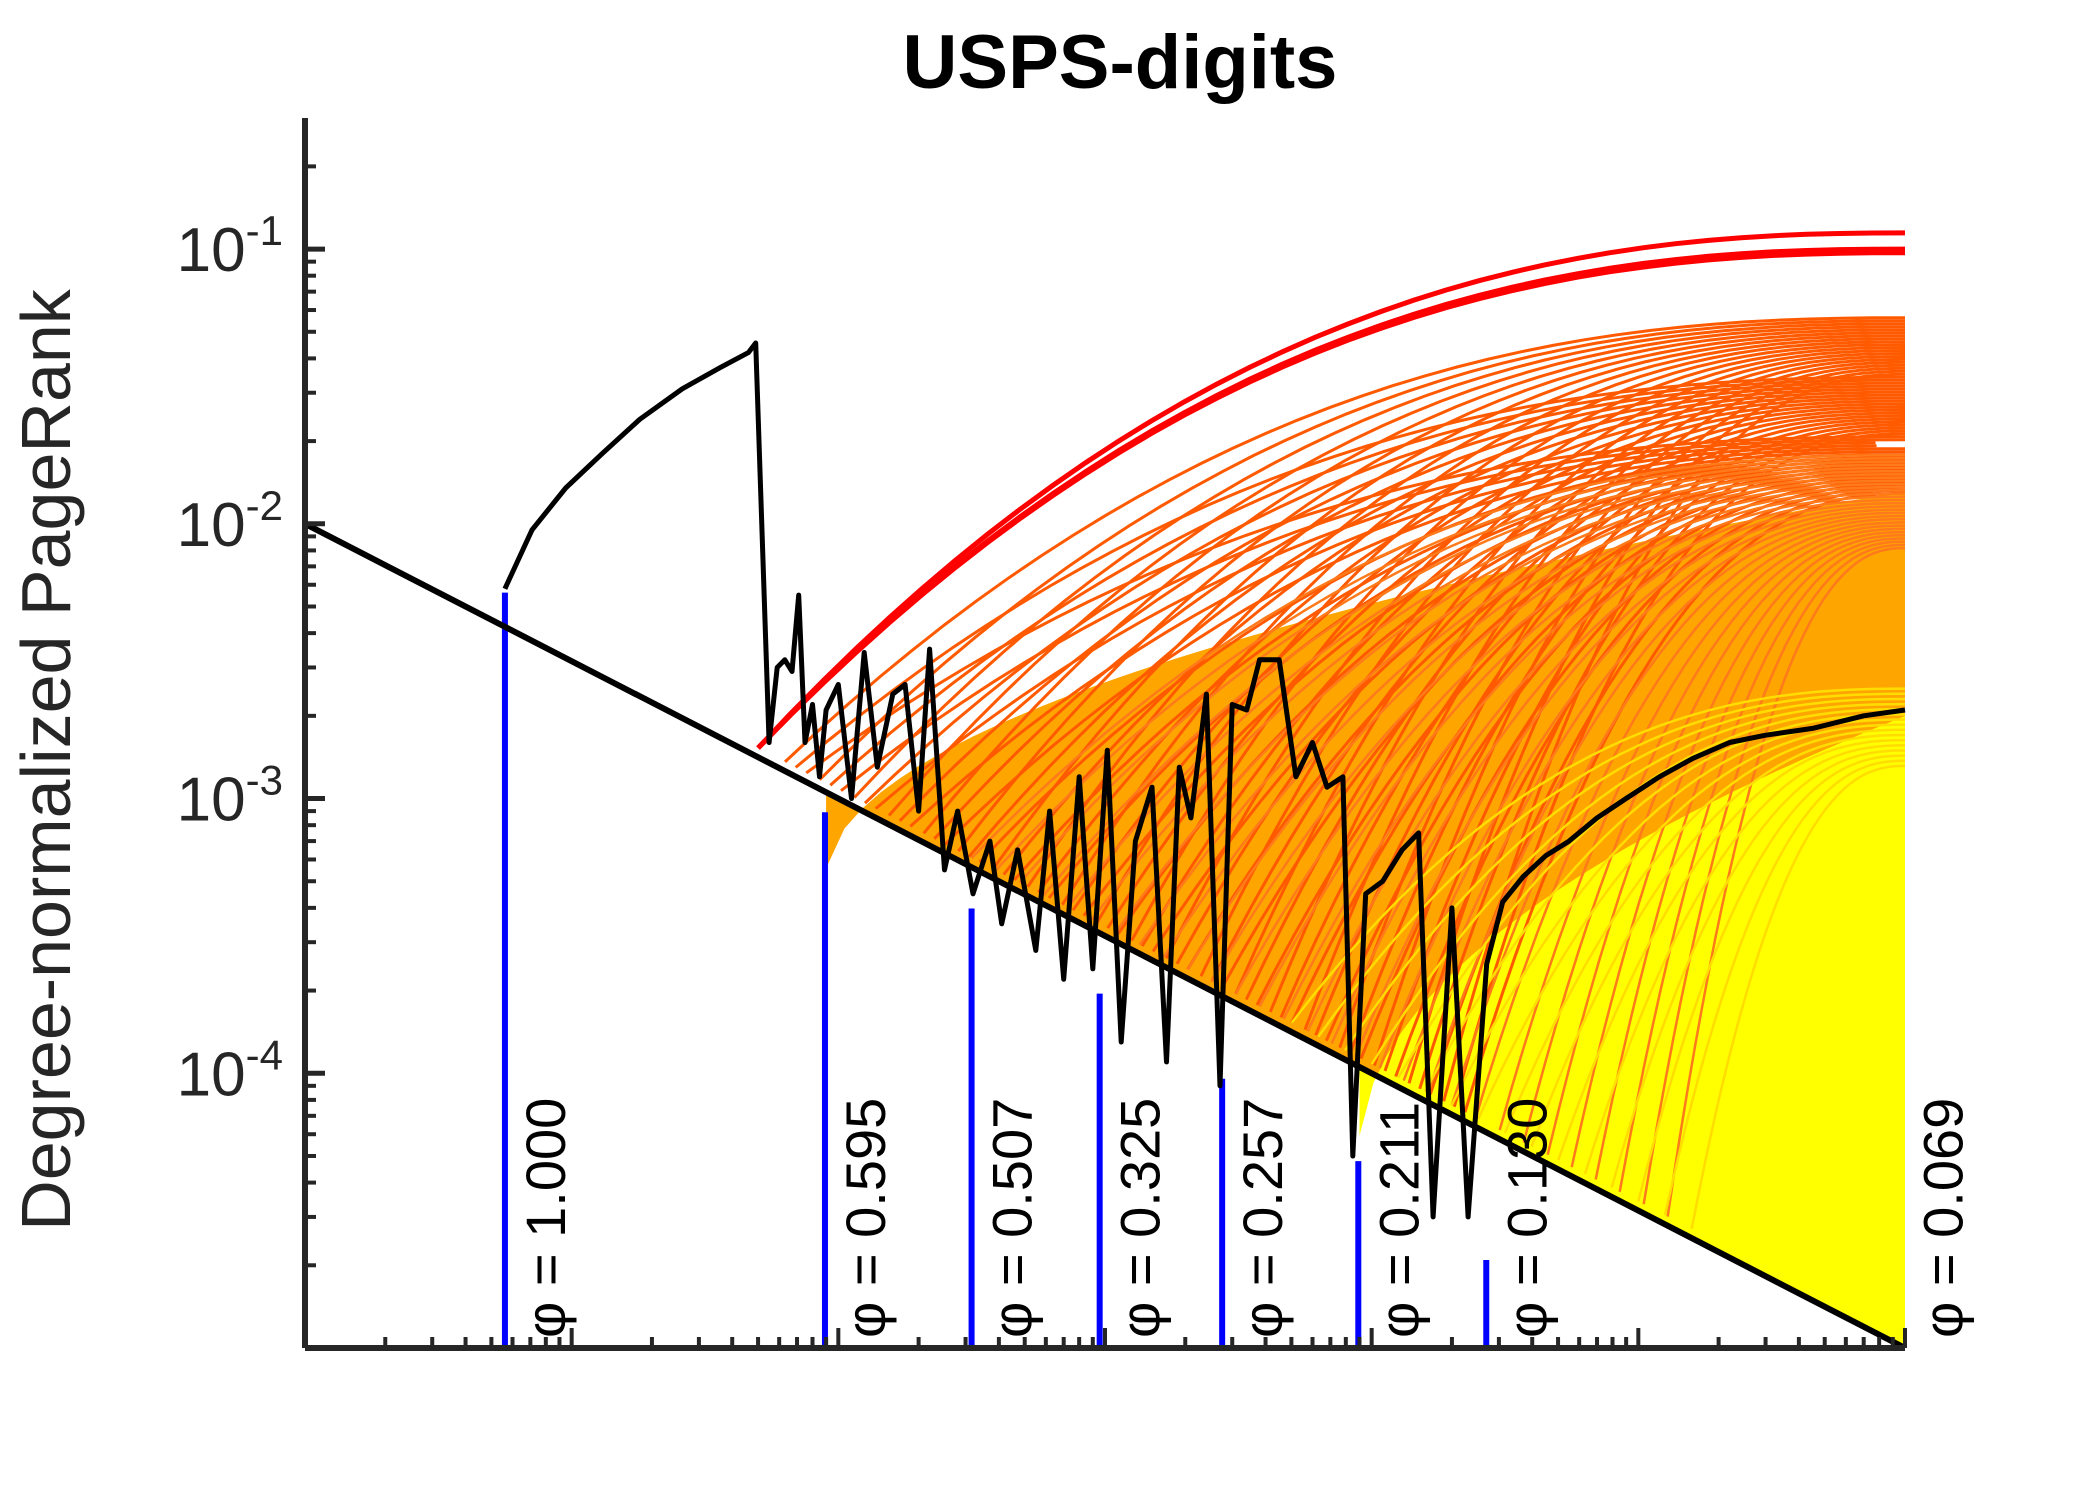 Image resolution: width=2100 pixels, height=1500 pixels. I want to click on chart-title: USPS-digits, so click(1120, 62).